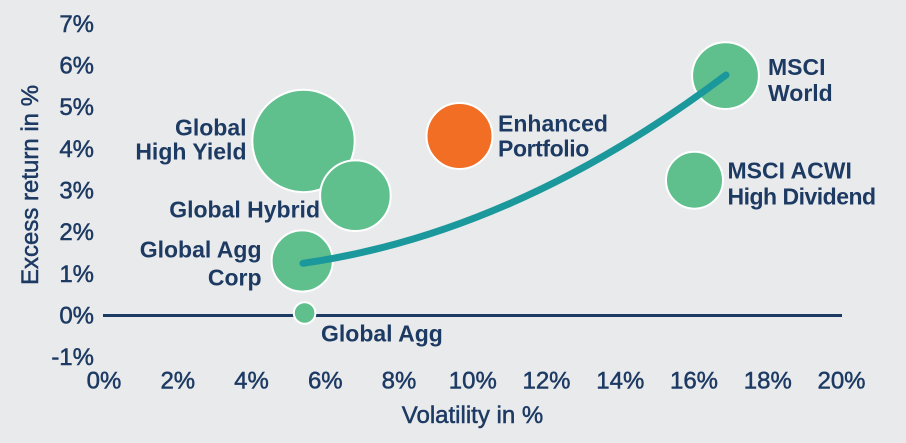 Image resolution: width=906 pixels, height=443 pixels. What do you see at coordinates (546, 381) in the screenshot?
I see `svg-text: 12%` at bounding box center [546, 381].